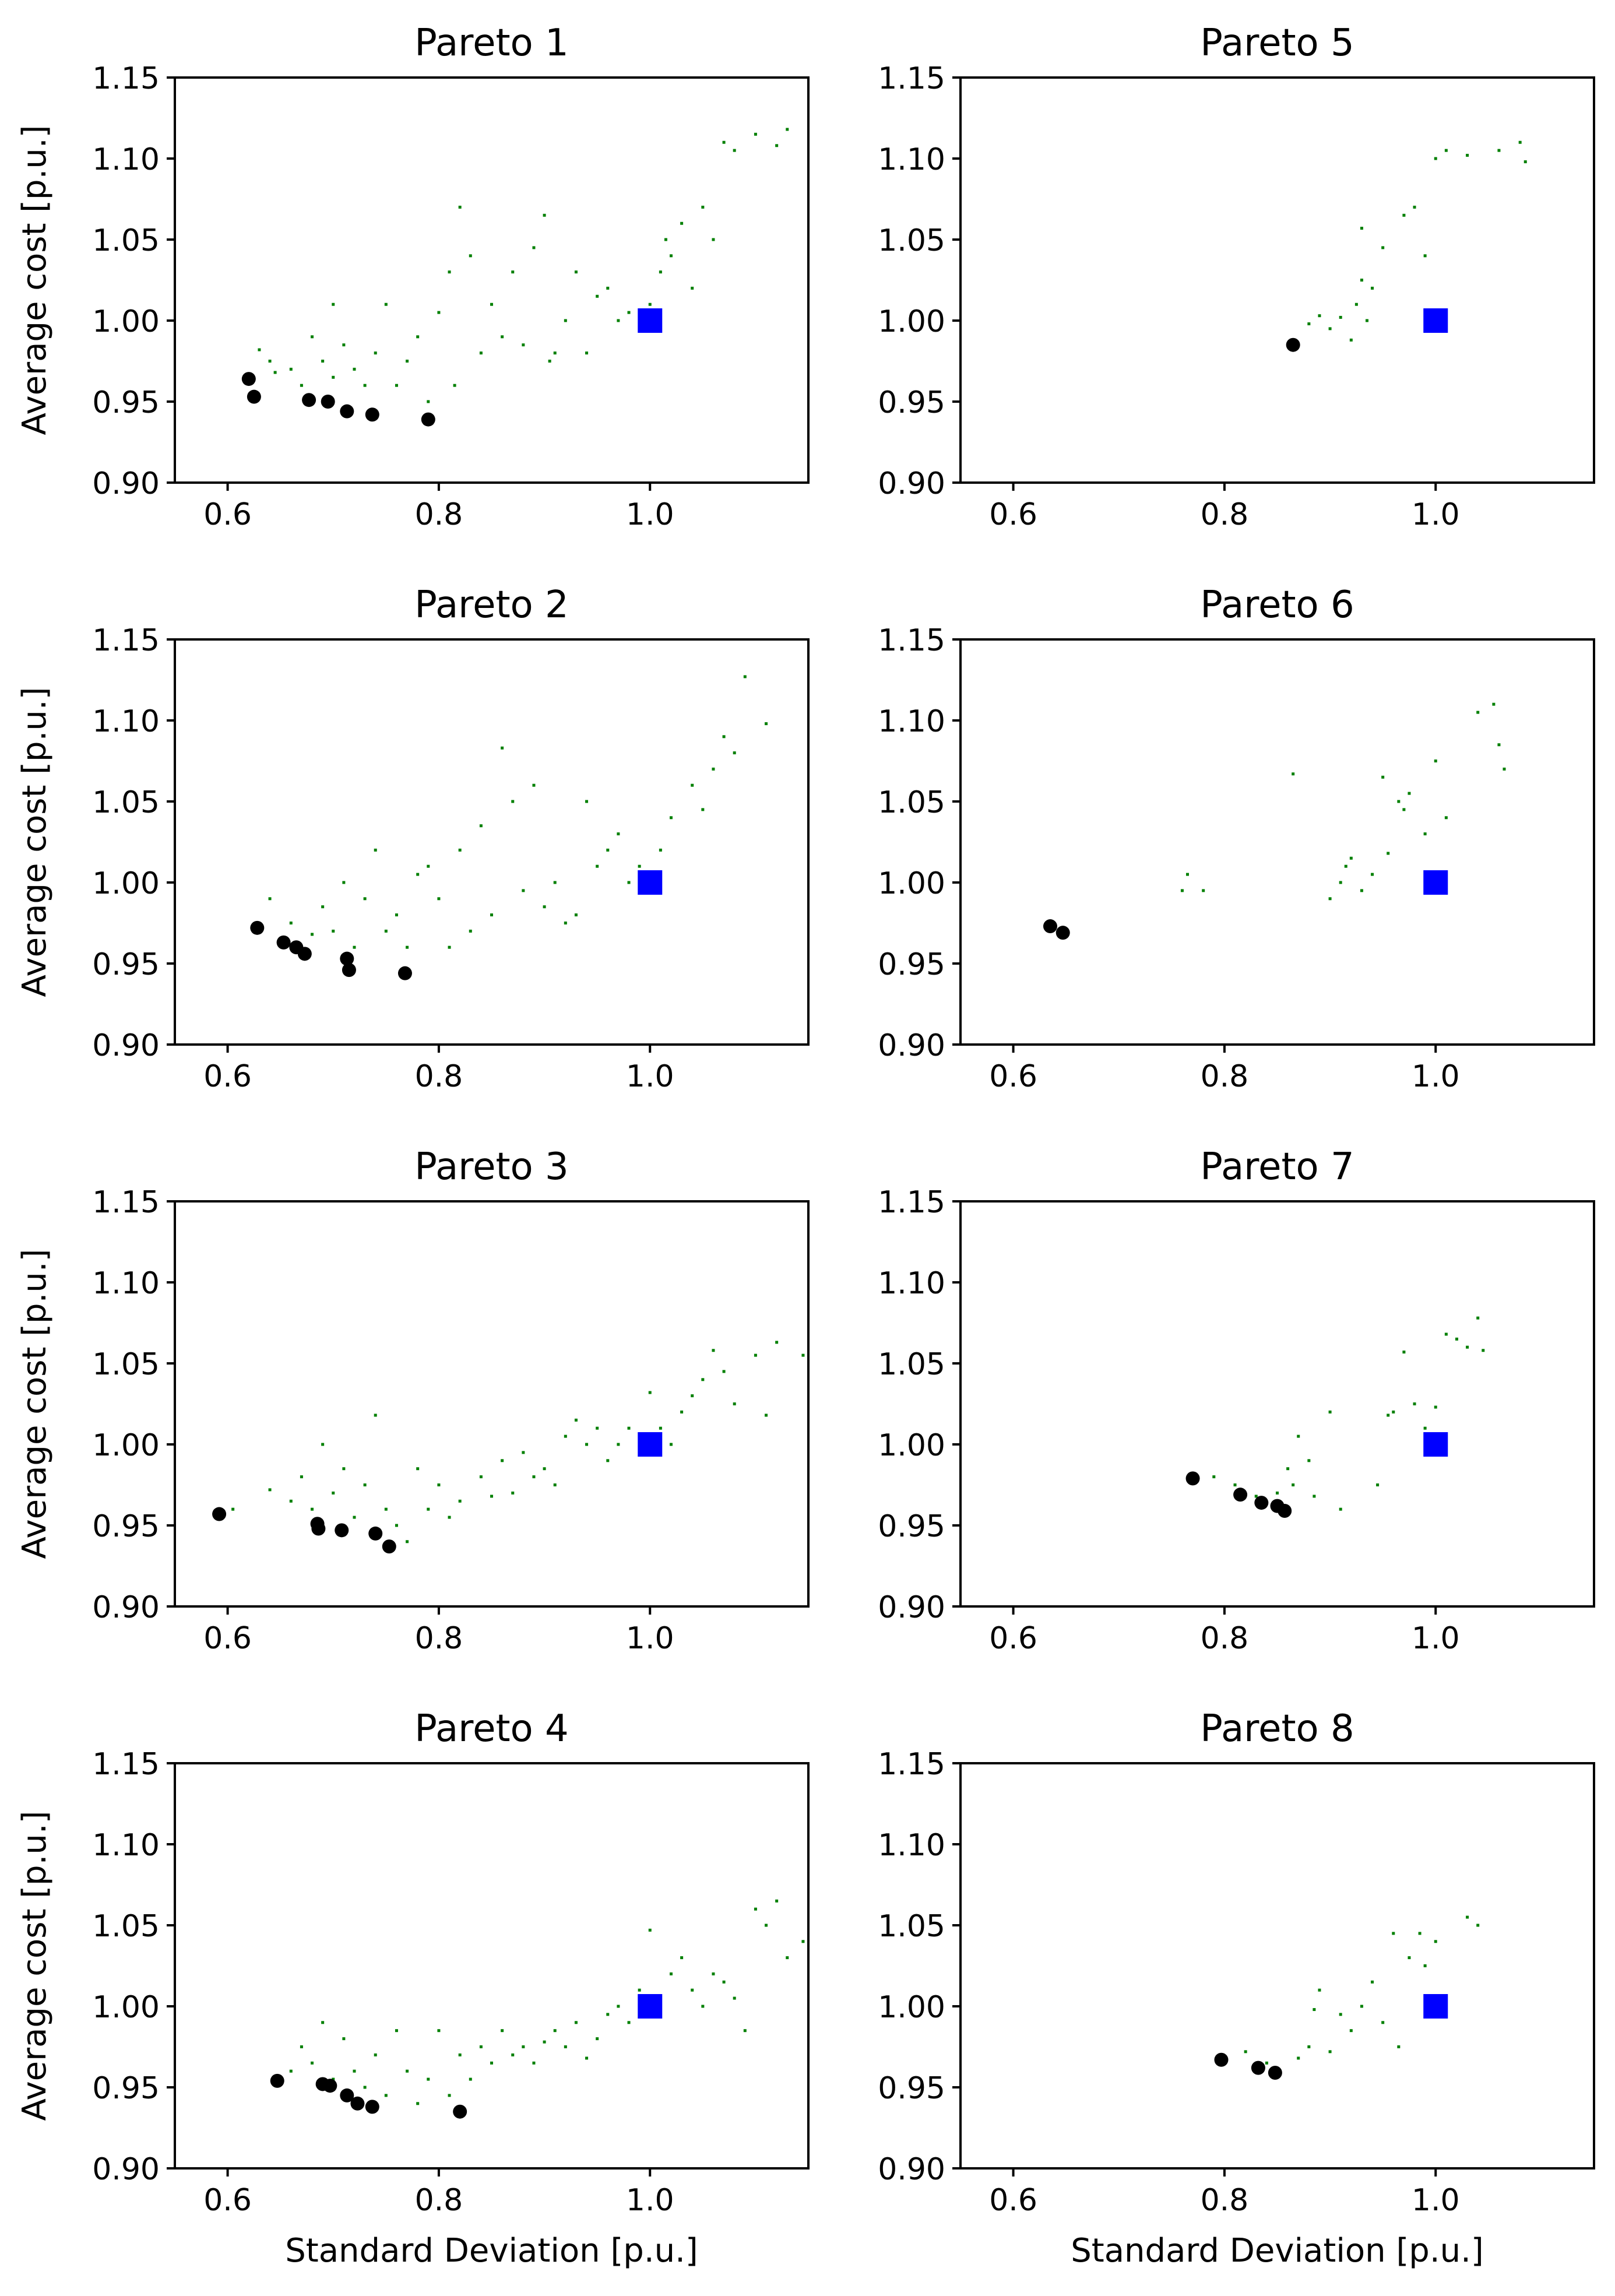 Image resolution: width=1615 pixels, height=2296 pixels. Describe the element at coordinates (1277, 1728) in the screenshot. I see `subplot-title: Pareto 8` at that location.